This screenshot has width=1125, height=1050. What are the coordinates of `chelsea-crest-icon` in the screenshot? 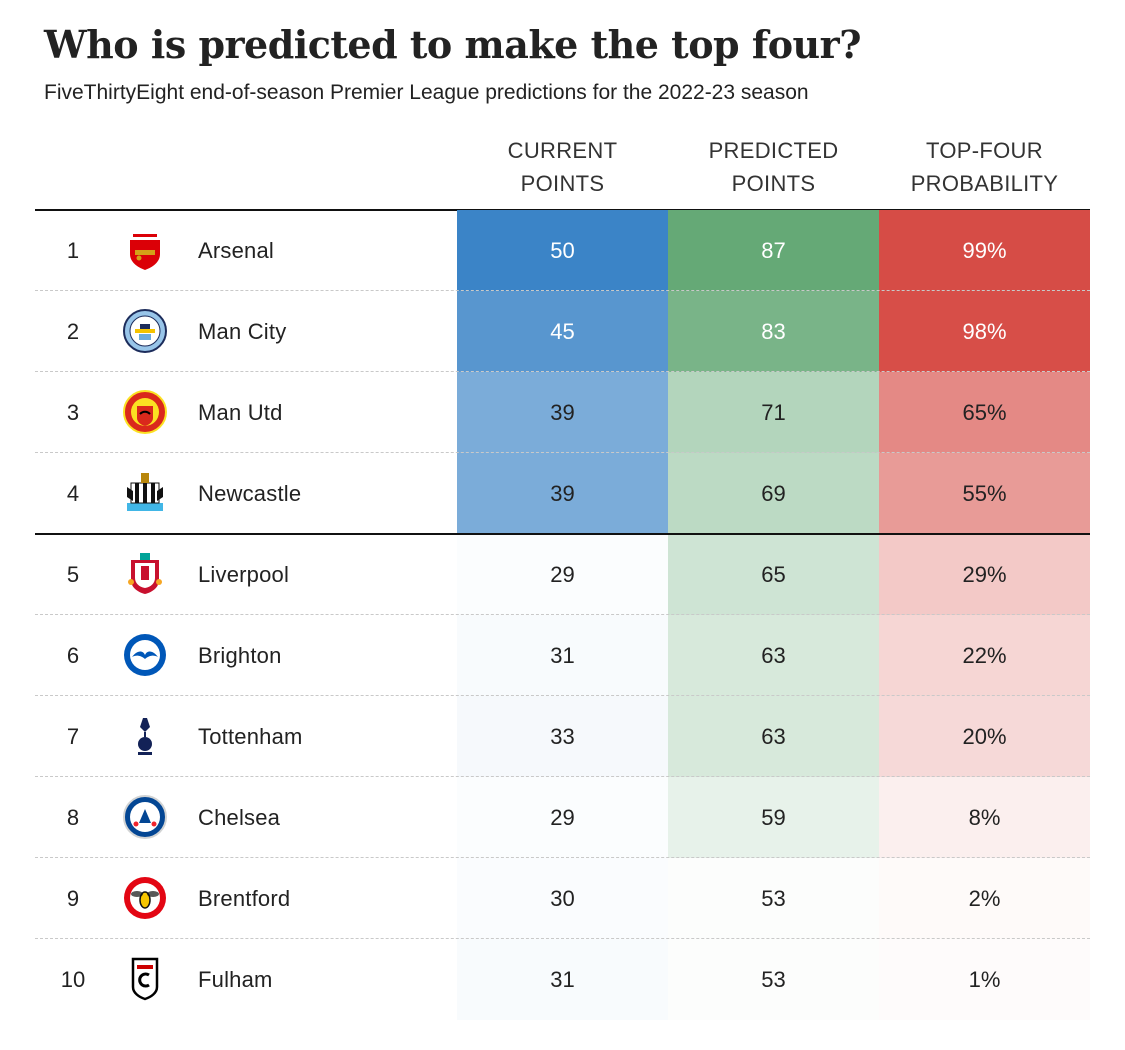 It's located at (145, 817).